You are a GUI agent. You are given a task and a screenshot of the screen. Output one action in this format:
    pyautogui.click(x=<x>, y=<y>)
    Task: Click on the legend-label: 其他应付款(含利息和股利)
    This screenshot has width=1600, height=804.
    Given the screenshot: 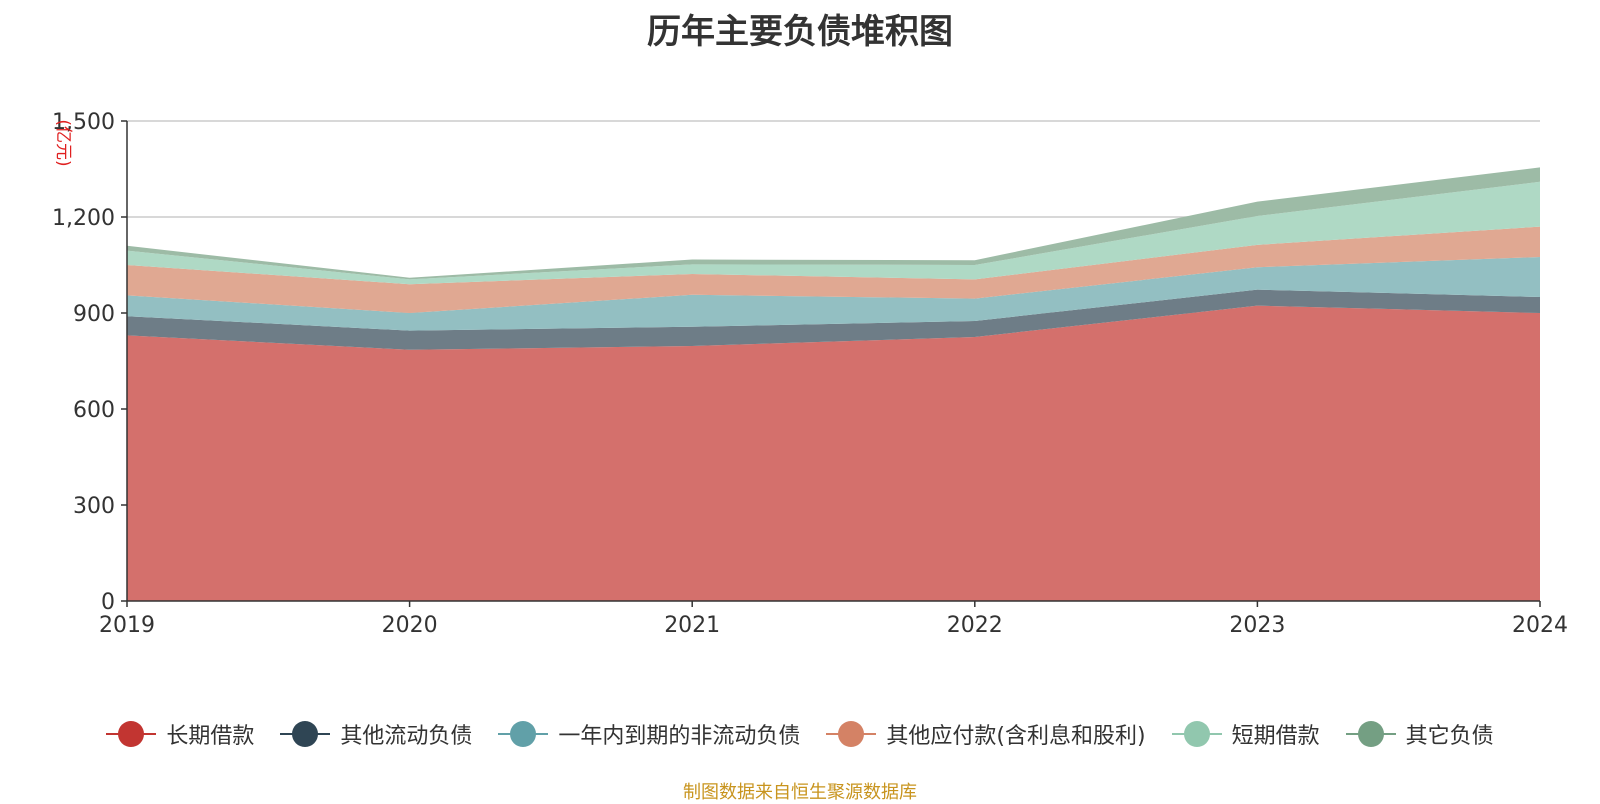 What is the action you would take?
    pyautogui.click(x=1016, y=736)
    